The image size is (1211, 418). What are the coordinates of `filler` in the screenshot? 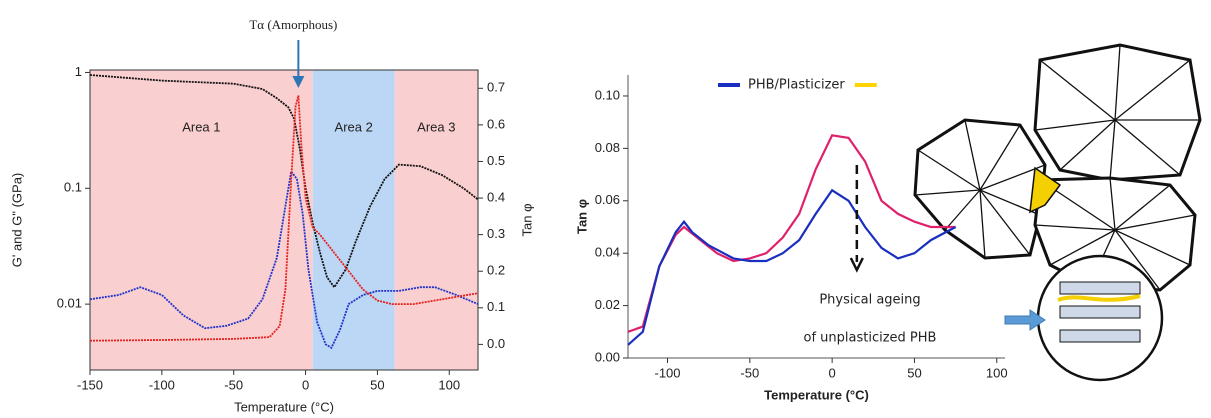 It's located at (1045, 190).